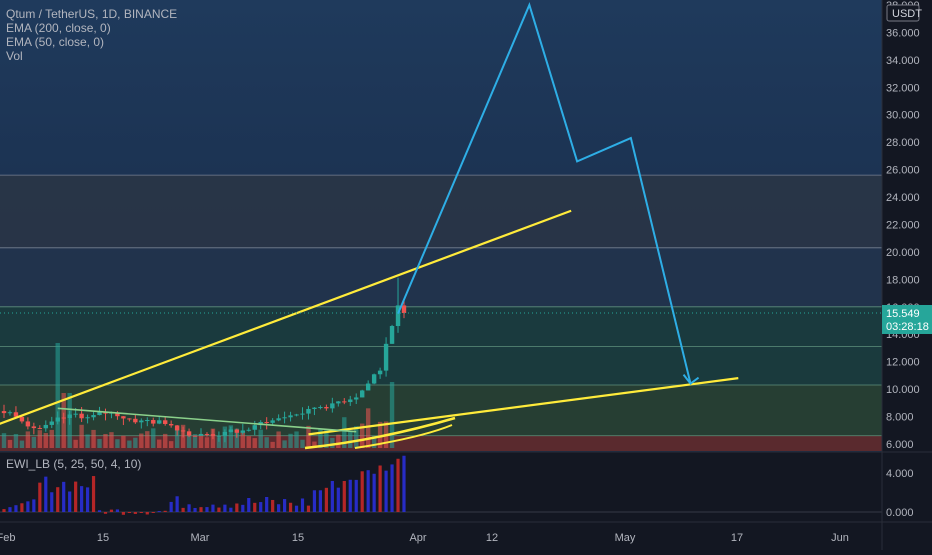 This screenshot has width=932, height=555. I want to click on time-tick-label: Feb, so click(7, 538).